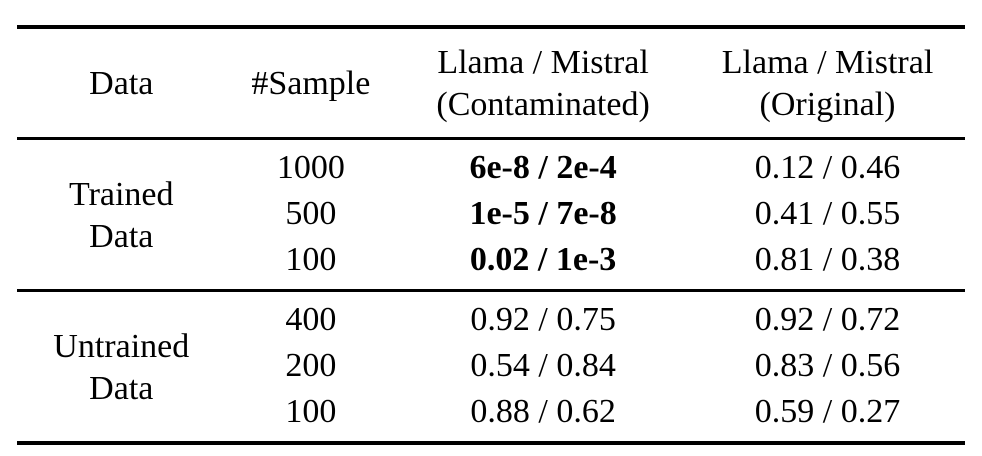 The height and width of the screenshot is (456, 982). I want to click on contaminated-cell: 1e-5 / 7e-8, so click(543, 213).